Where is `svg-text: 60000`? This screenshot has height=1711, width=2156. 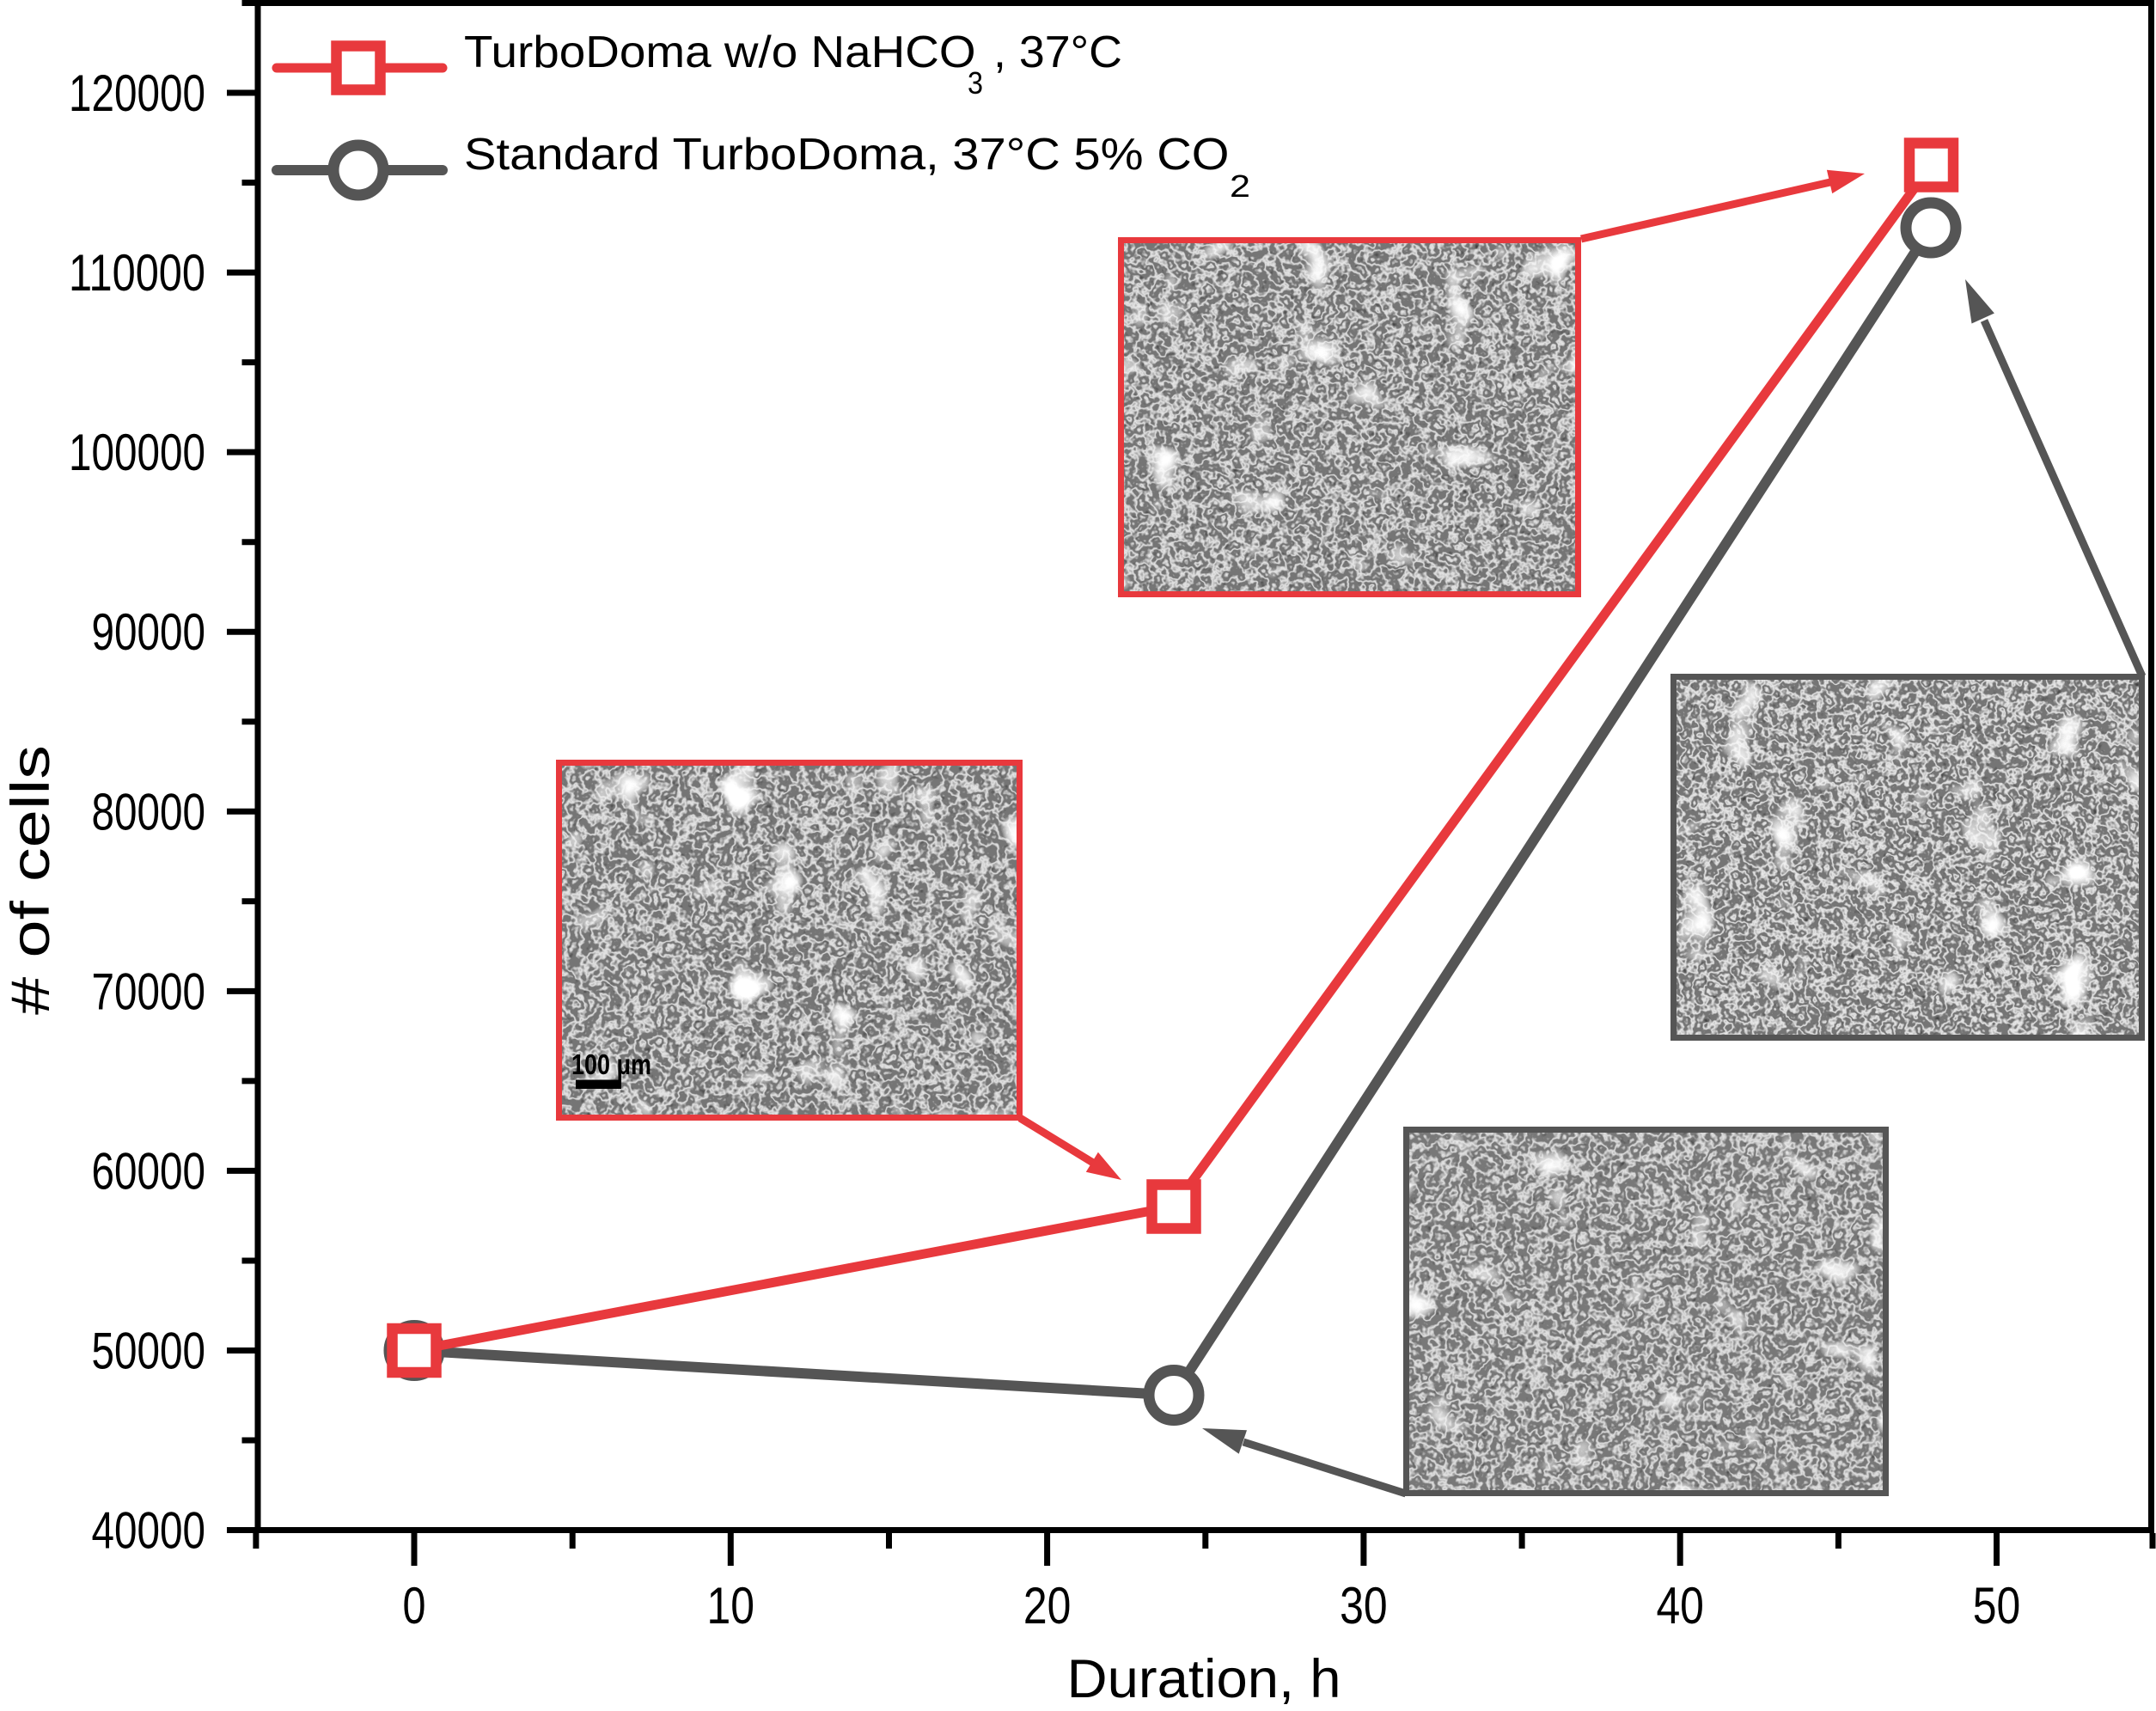 svg-text: 60000 is located at coordinates (149, 1171).